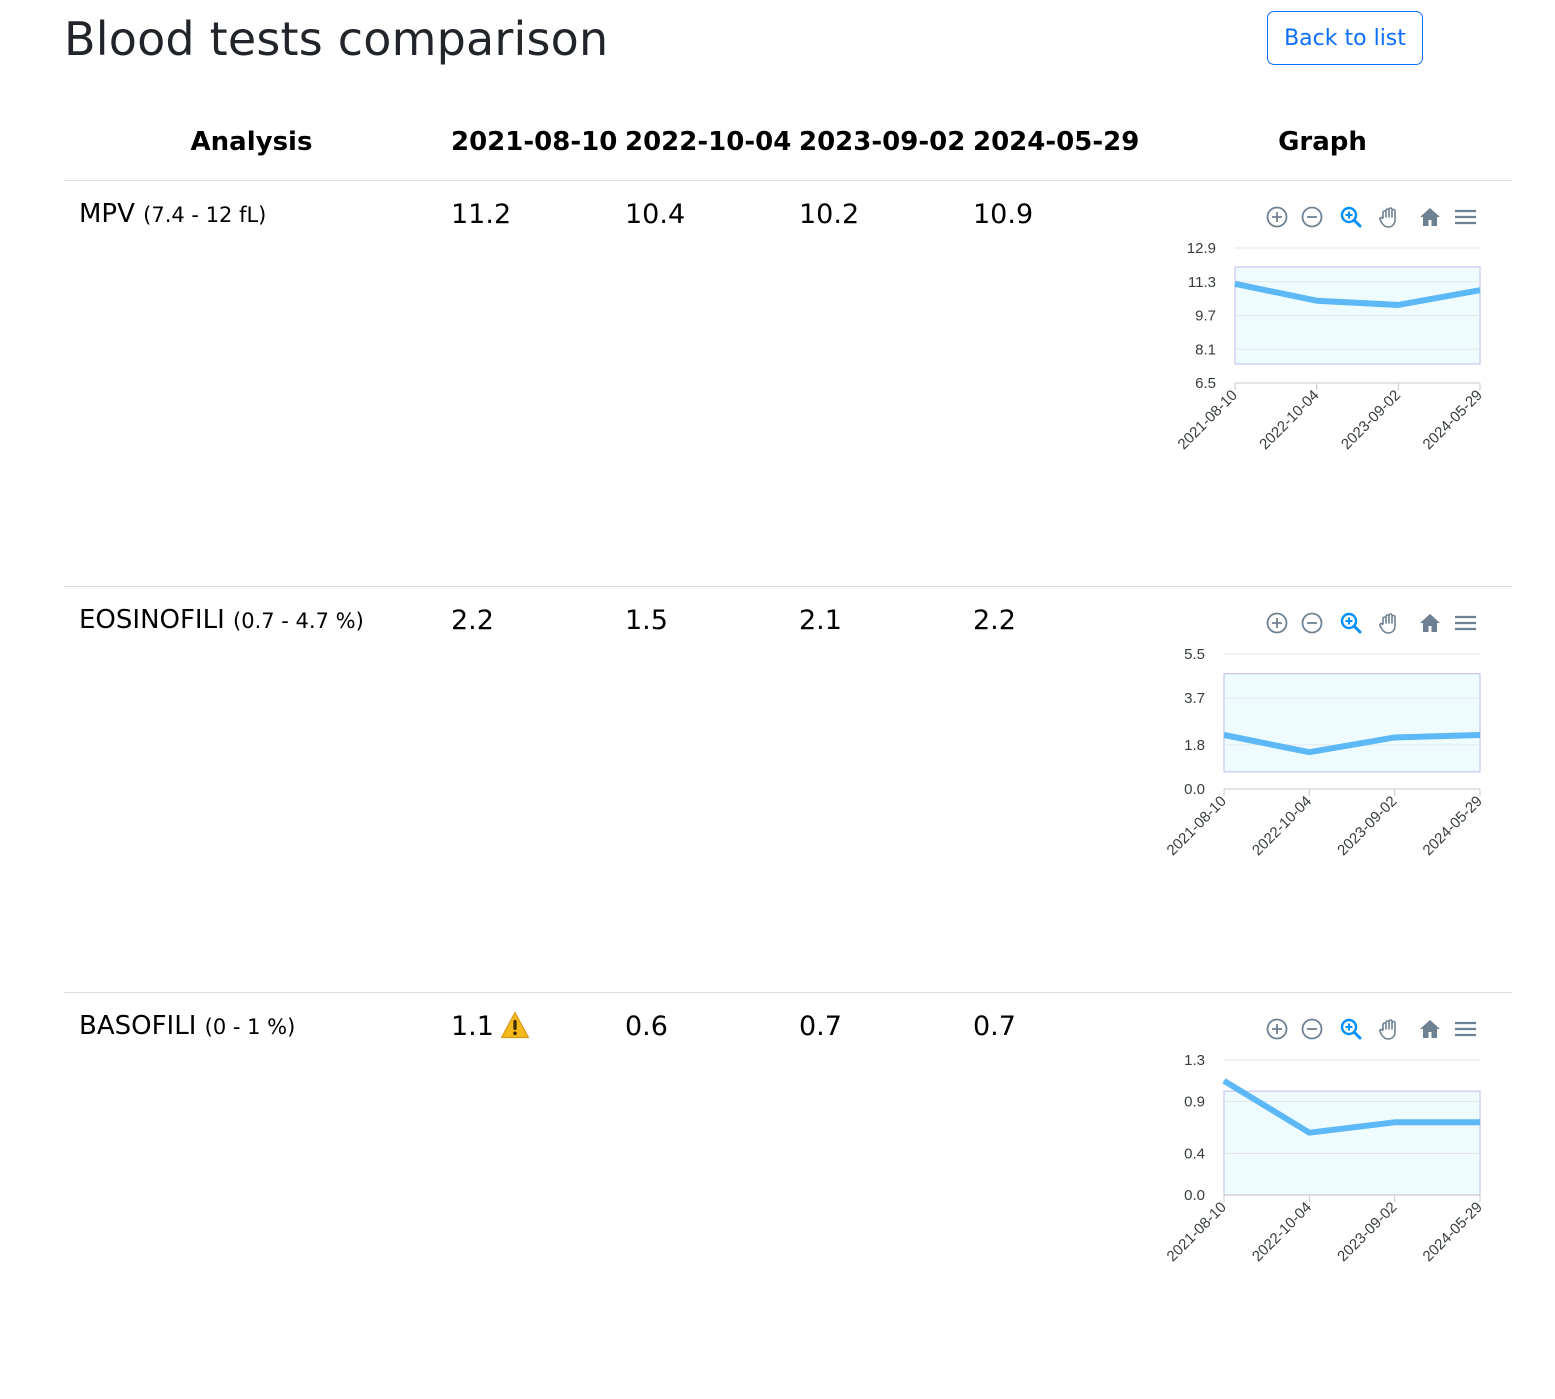 The height and width of the screenshot is (1399, 1555). I want to click on warning-icon, so click(515, 1028).